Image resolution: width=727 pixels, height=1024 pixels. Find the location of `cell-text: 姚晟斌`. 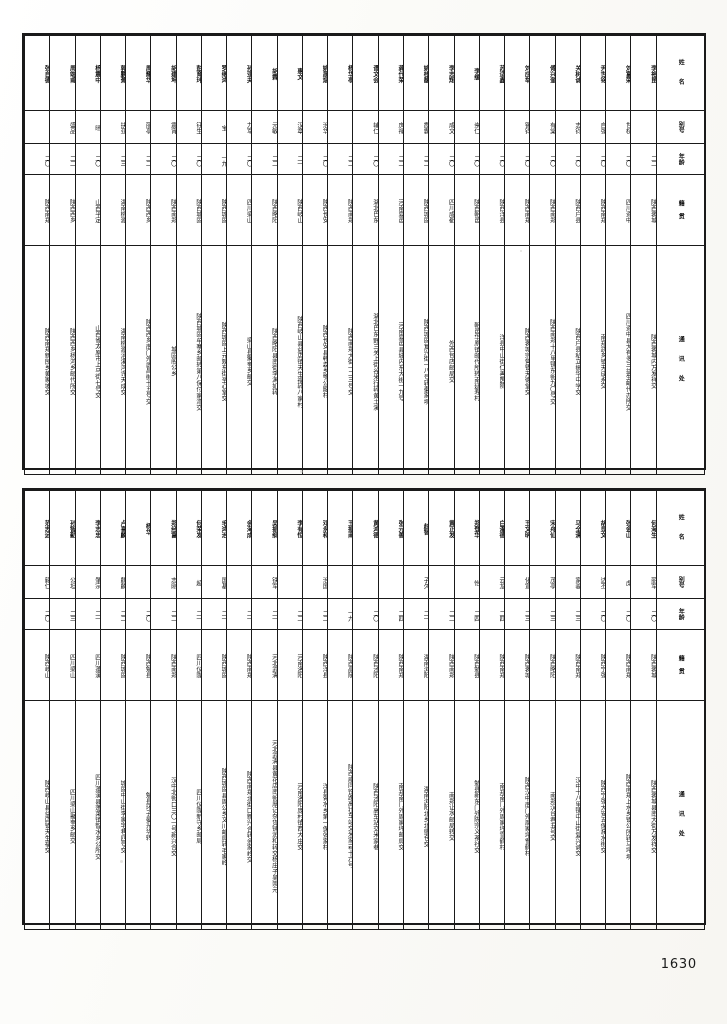

cell-text: 姚晟斌 is located at coordinates (324, 74).